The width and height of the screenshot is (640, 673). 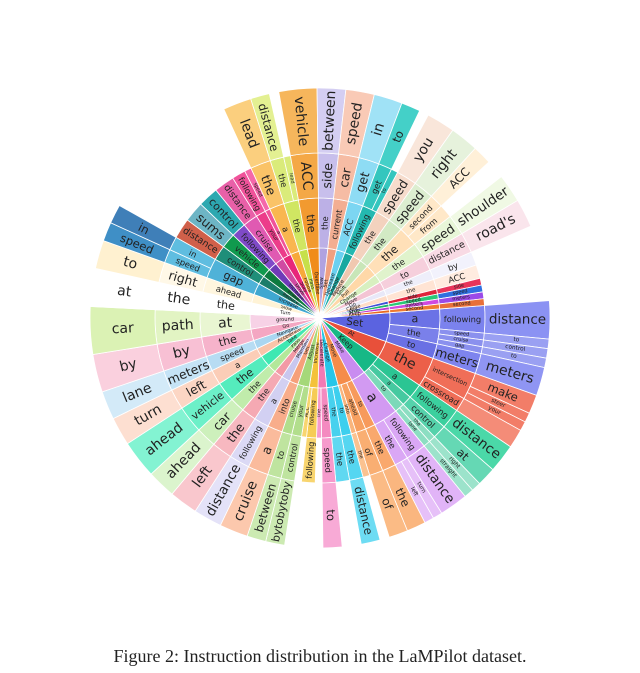 What do you see at coordinates (301, 121) in the screenshot?
I see `sunburst-label: vehicle` at bounding box center [301, 121].